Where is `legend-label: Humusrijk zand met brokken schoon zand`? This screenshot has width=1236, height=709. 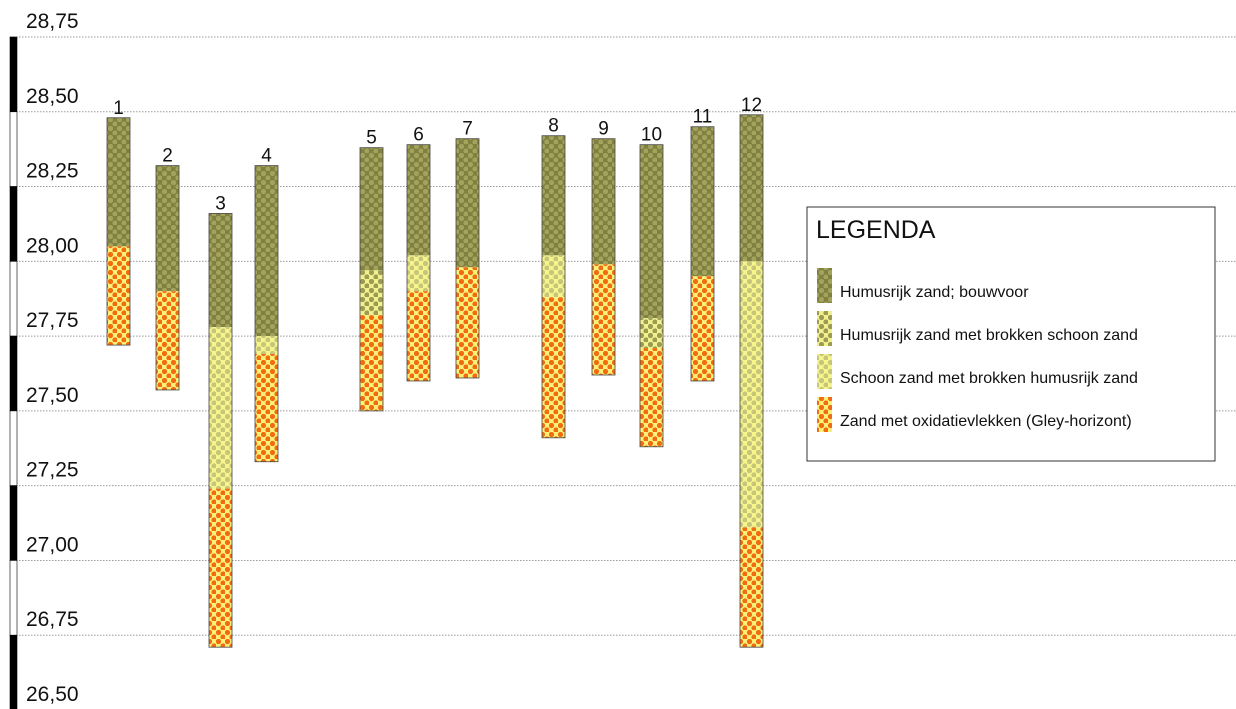 legend-label: Humusrijk zand met brokken schoon zand is located at coordinates (989, 335).